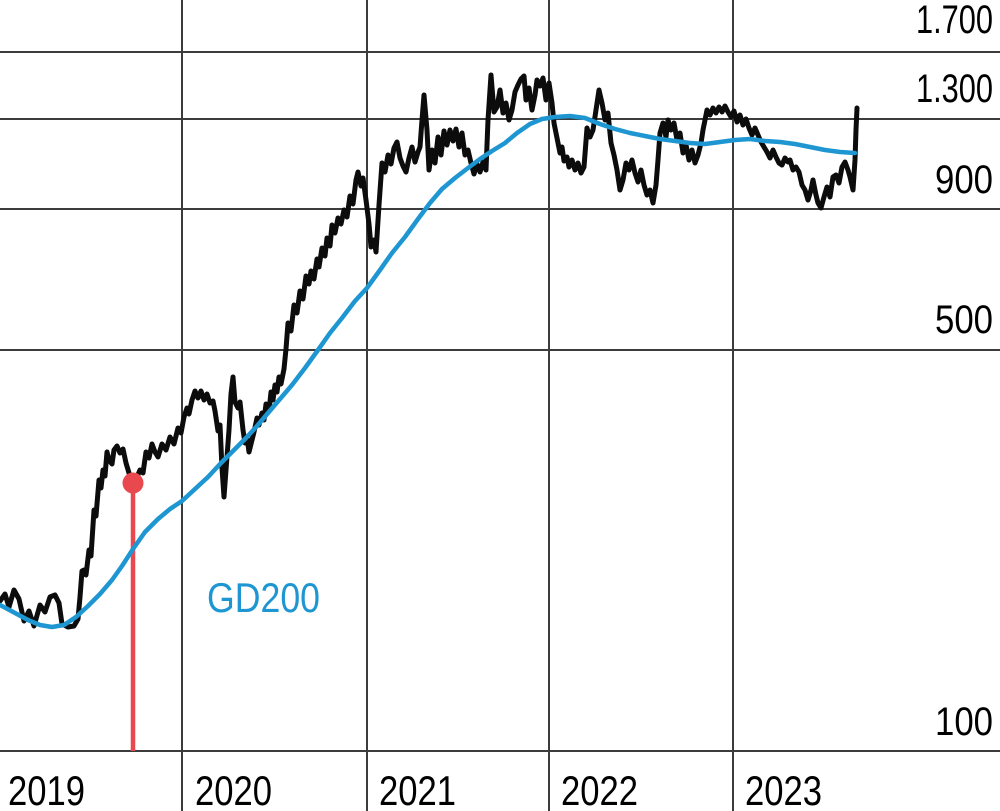  I want to click on gd200-label: GD200, so click(263, 597).